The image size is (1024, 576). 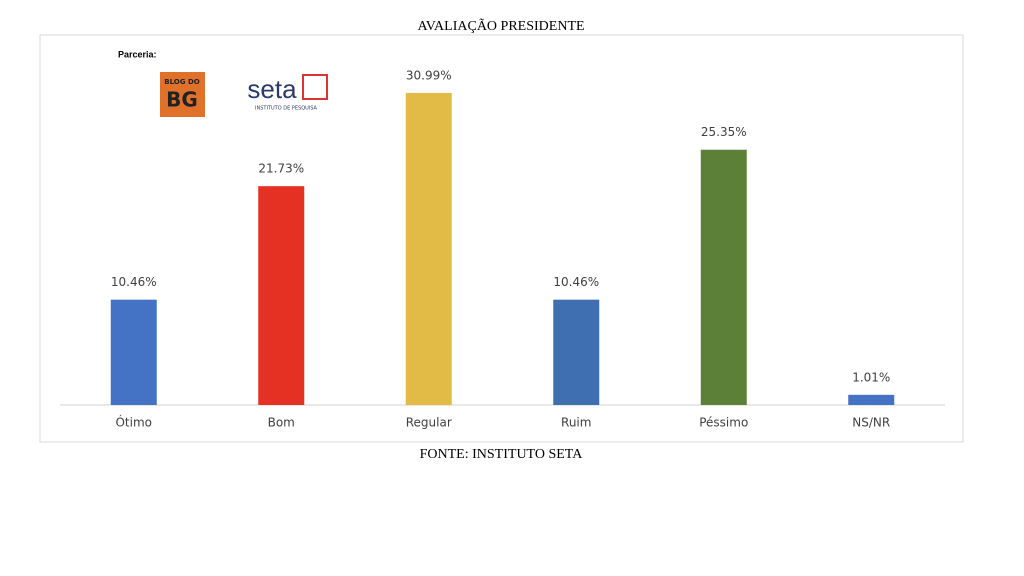 What do you see at coordinates (315, 87) in the screenshot?
I see `logo-icon` at bounding box center [315, 87].